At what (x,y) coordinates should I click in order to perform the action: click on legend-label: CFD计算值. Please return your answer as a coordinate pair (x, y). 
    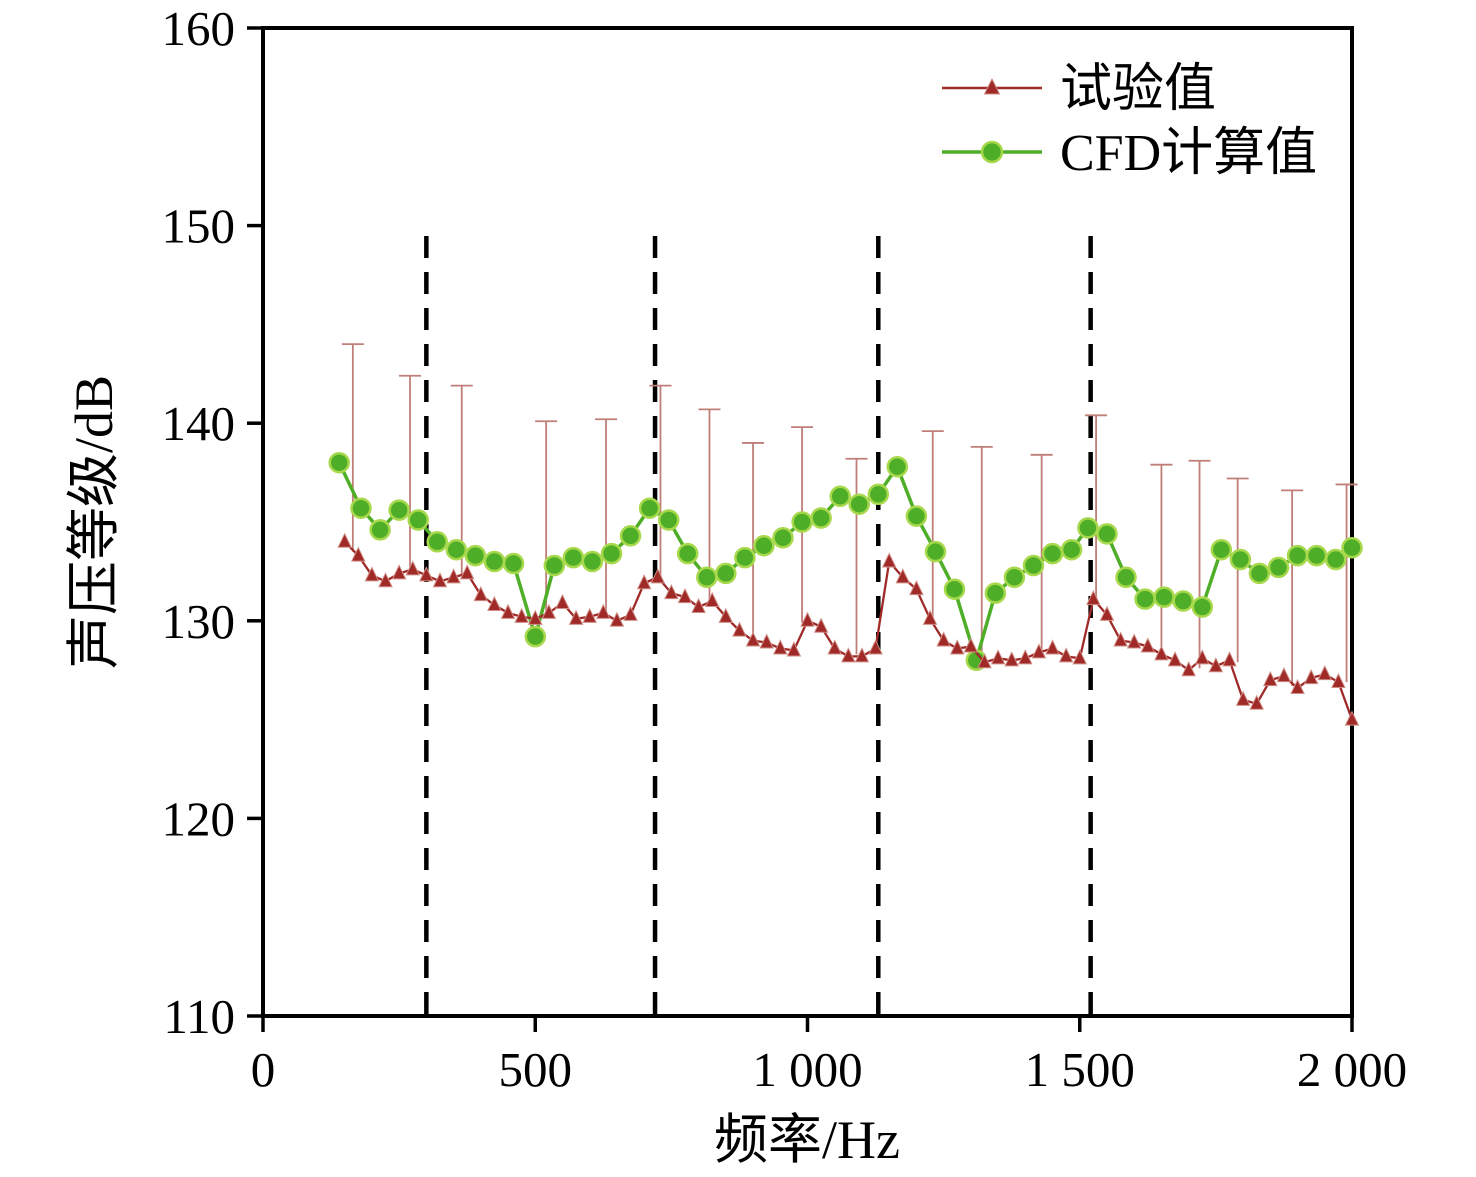
    Looking at the image, I should click on (1188, 153).